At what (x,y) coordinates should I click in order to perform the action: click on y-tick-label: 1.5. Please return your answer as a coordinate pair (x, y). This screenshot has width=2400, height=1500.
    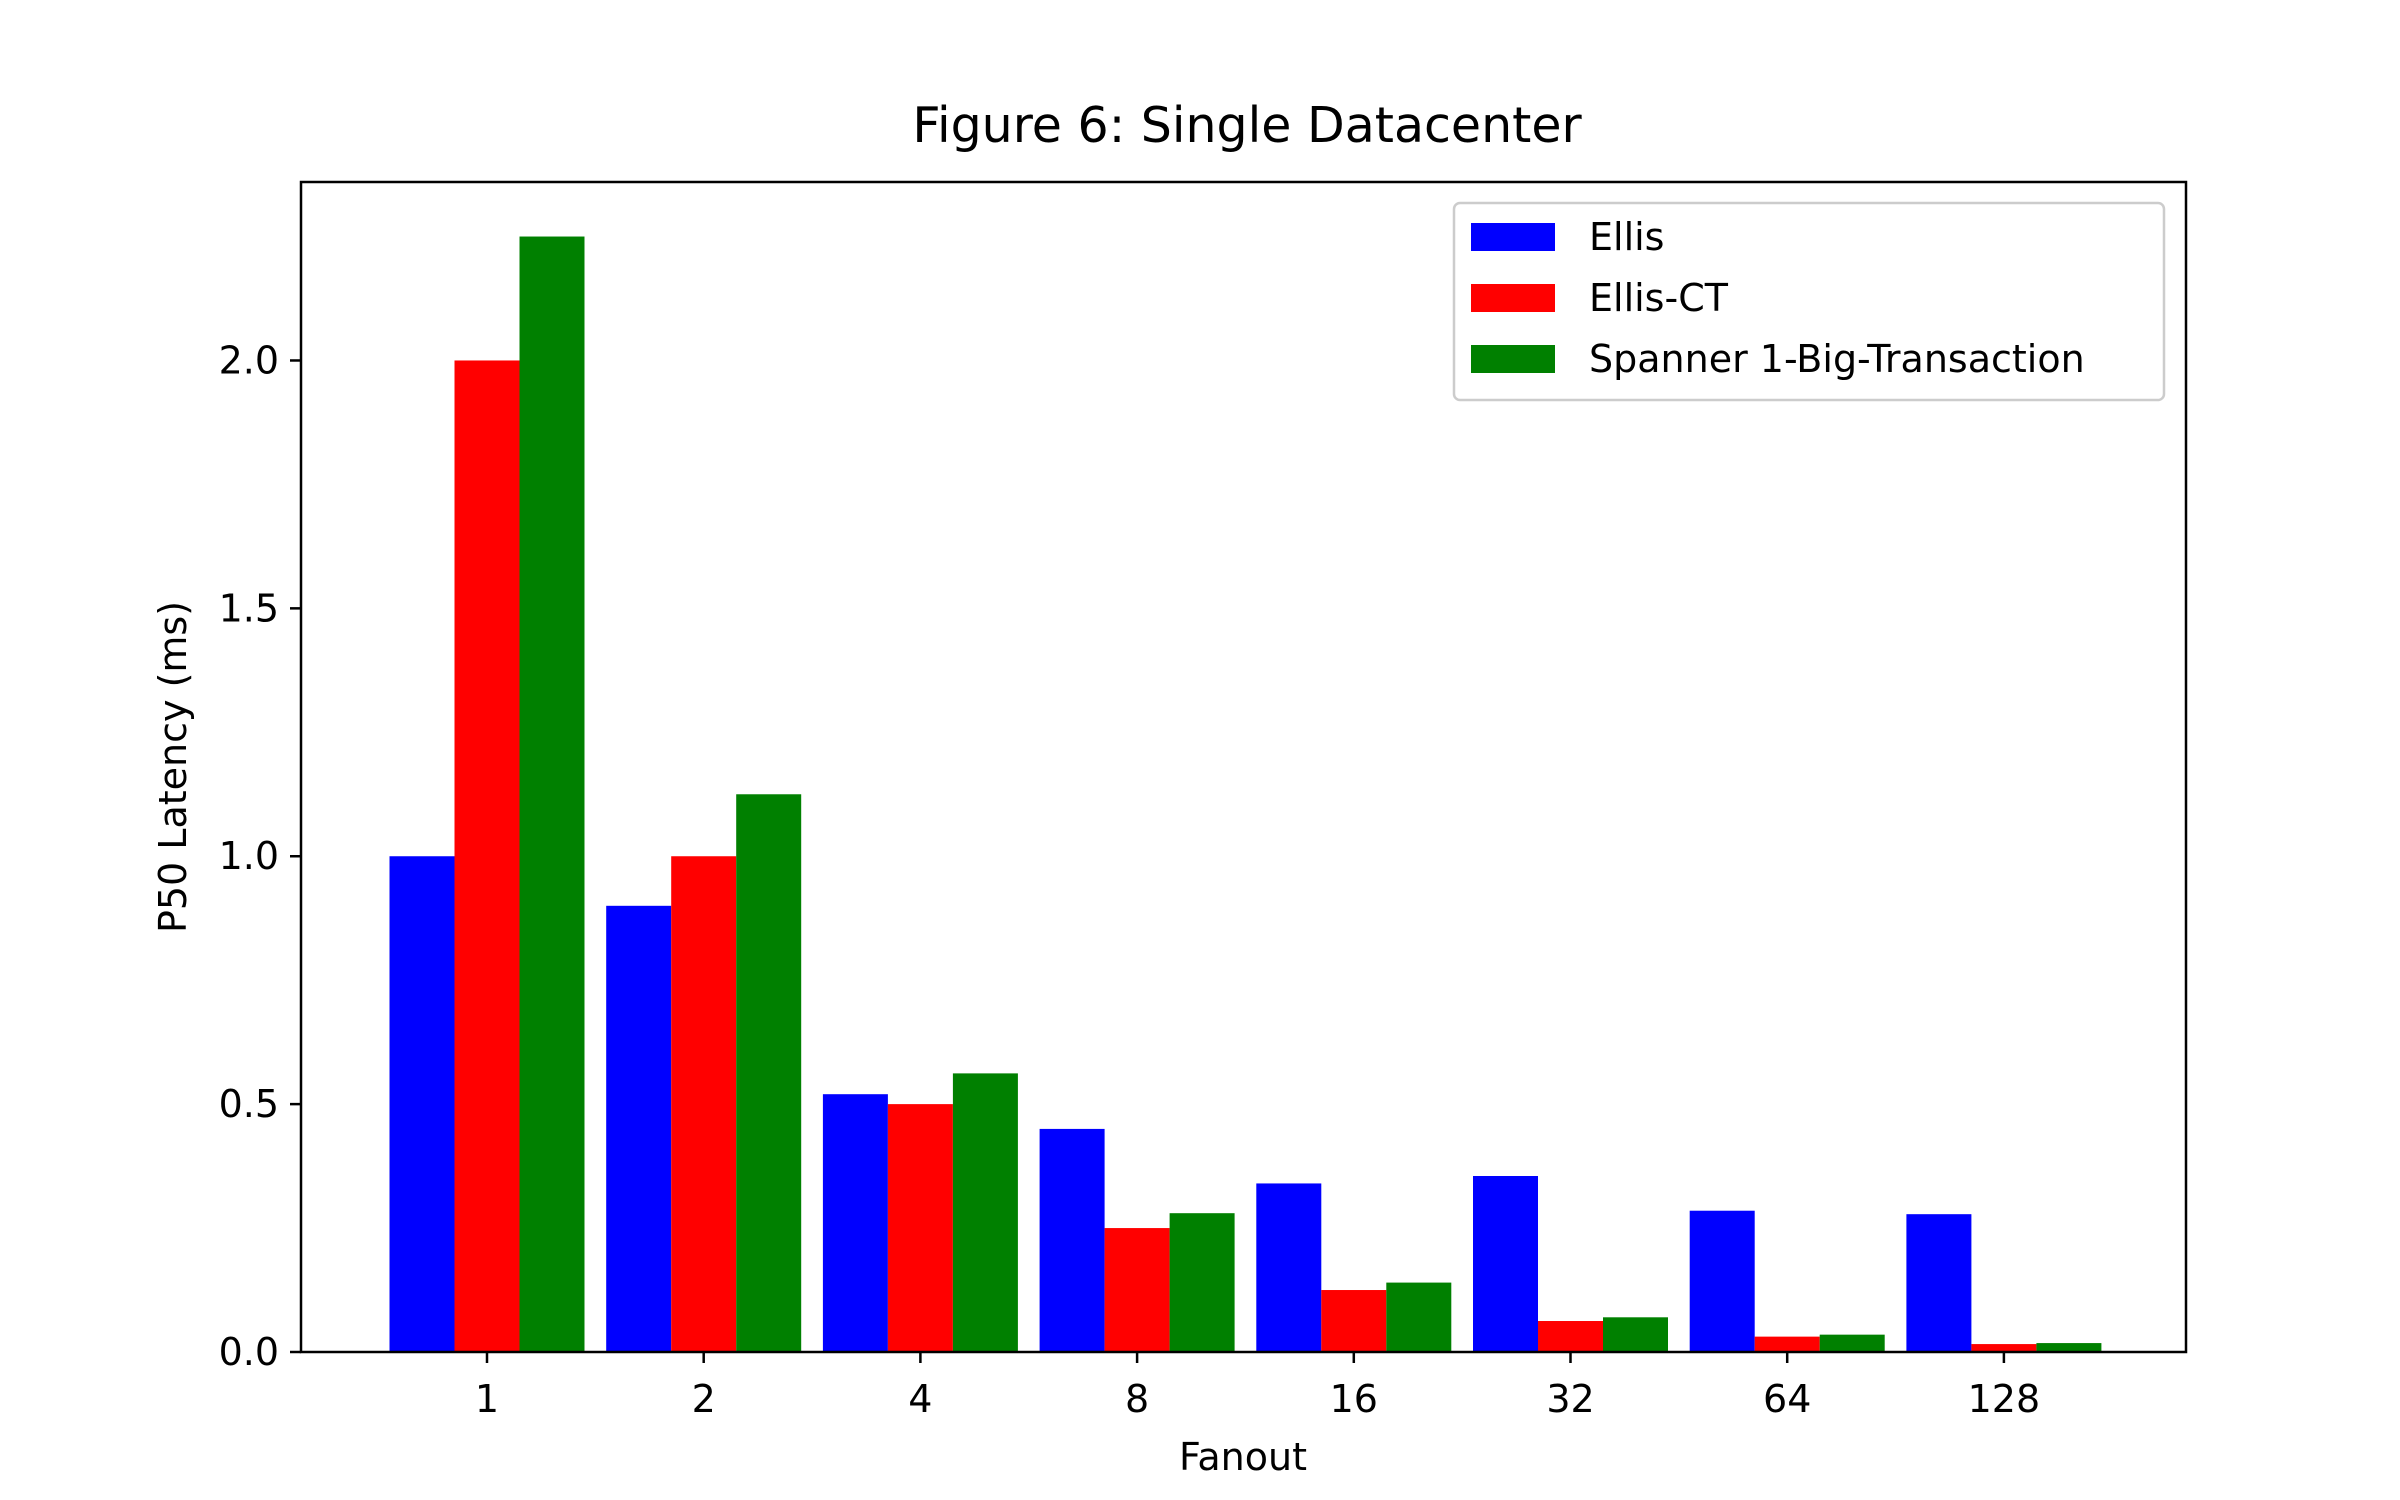
    Looking at the image, I should click on (249, 608).